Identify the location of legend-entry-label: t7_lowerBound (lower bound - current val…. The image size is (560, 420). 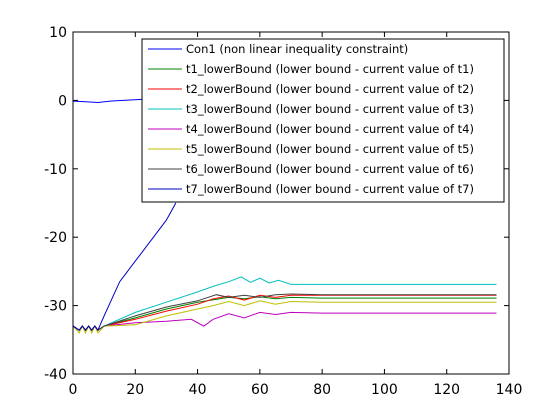
(330, 189).